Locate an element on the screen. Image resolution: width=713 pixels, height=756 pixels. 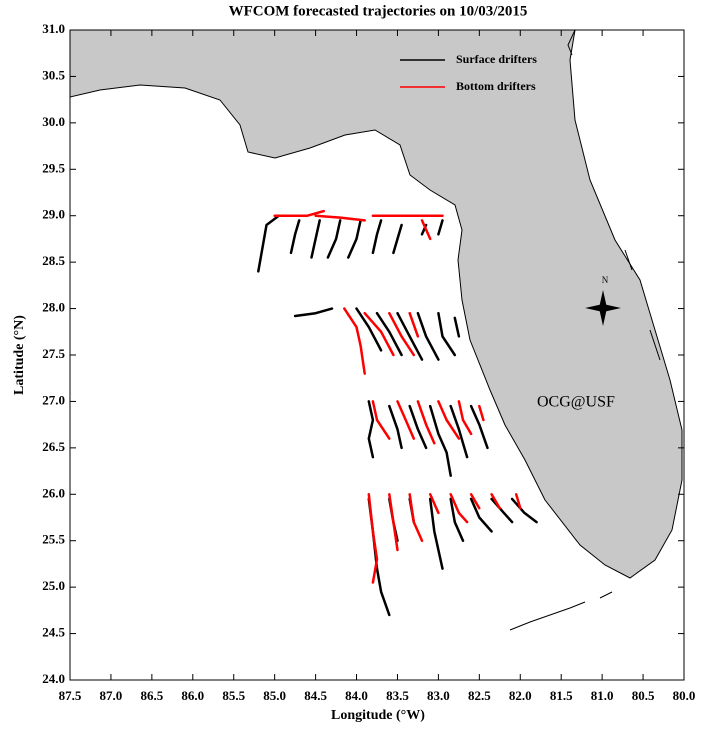
y-tick-label: 30.0 is located at coordinates (53, 121).